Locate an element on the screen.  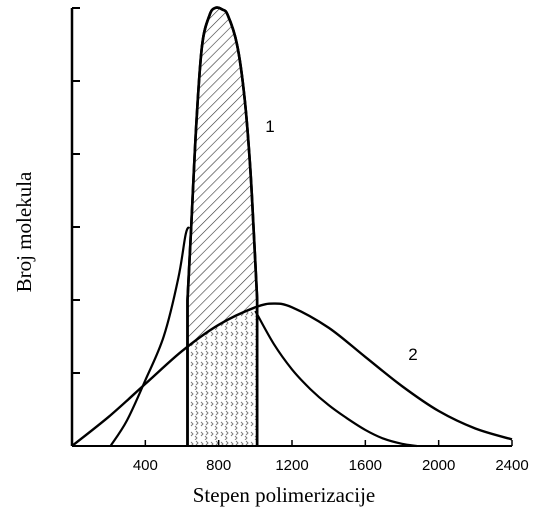
x-tick-label: 1600 is located at coordinates (365, 465).